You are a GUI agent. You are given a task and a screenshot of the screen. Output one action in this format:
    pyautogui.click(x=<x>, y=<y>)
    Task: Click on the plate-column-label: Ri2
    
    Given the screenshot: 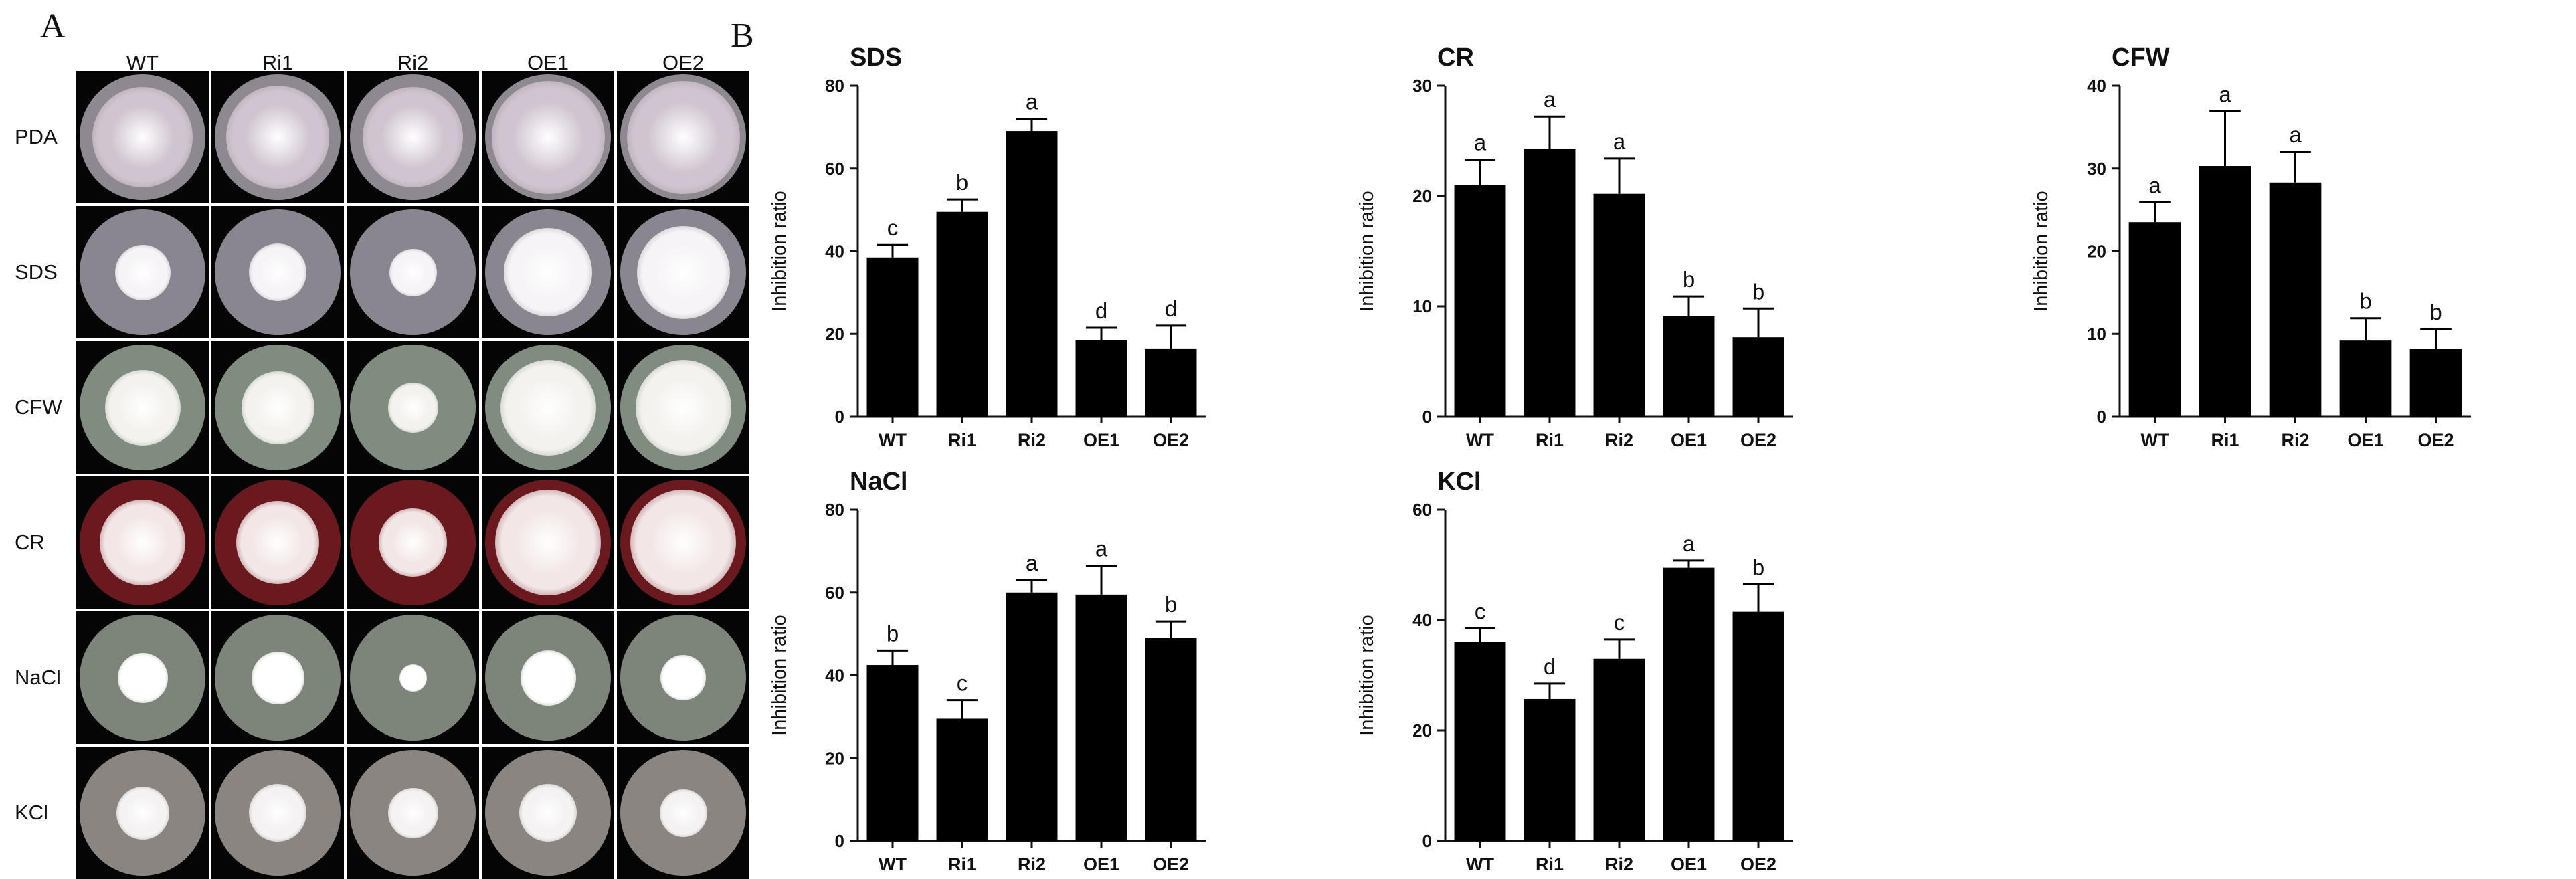 What is the action you would take?
    pyautogui.click(x=413, y=62)
    